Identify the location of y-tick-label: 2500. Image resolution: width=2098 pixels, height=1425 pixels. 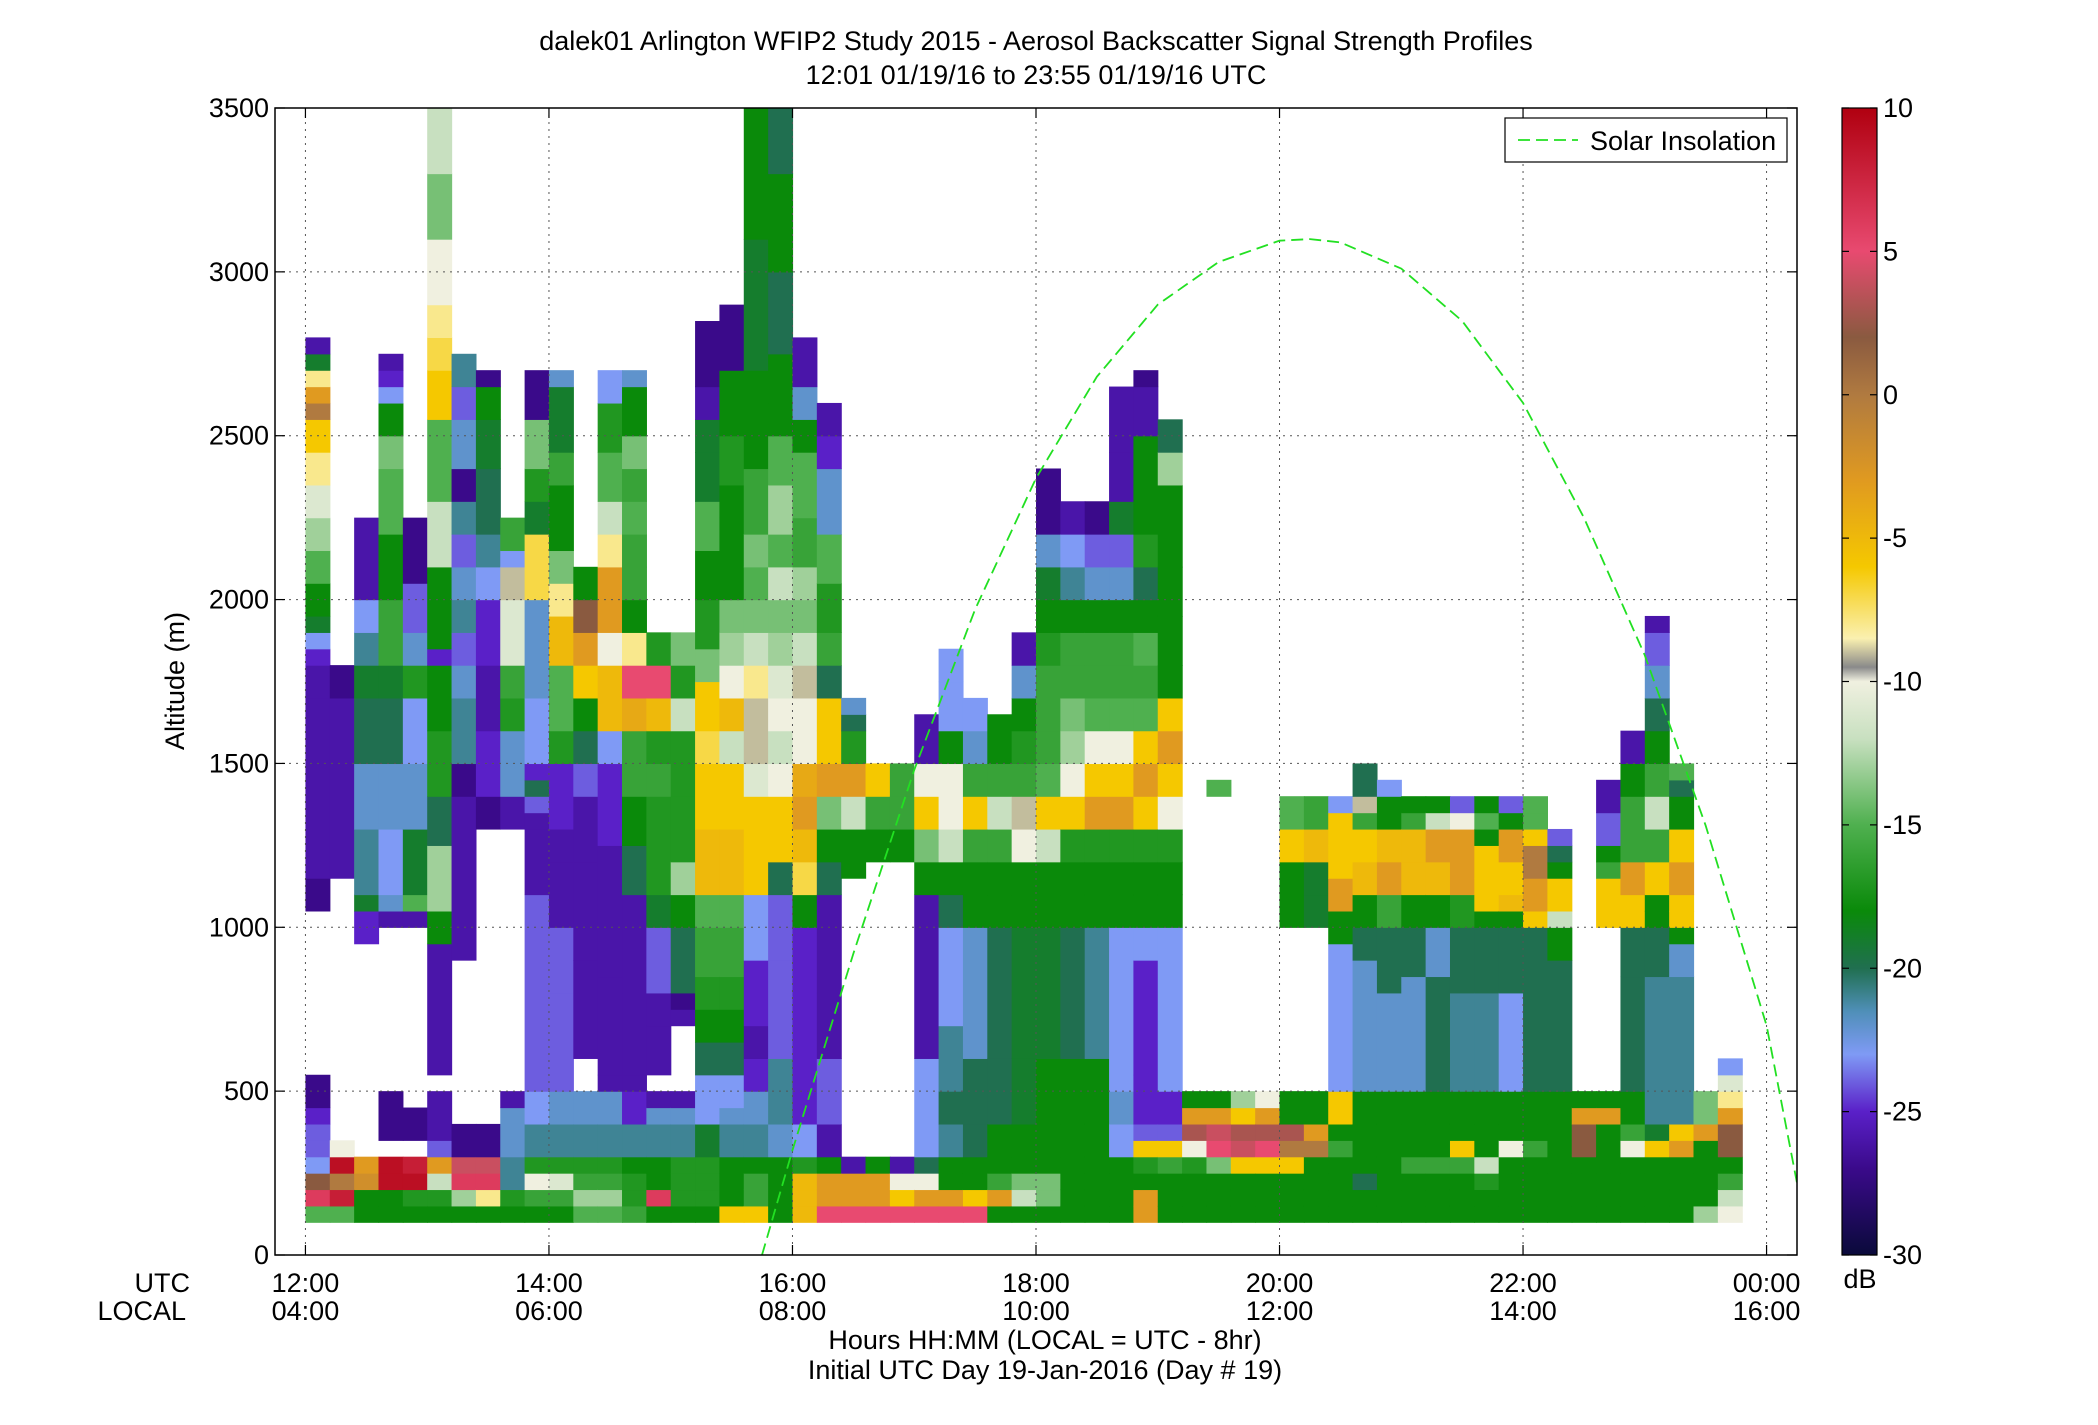
(239, 436).